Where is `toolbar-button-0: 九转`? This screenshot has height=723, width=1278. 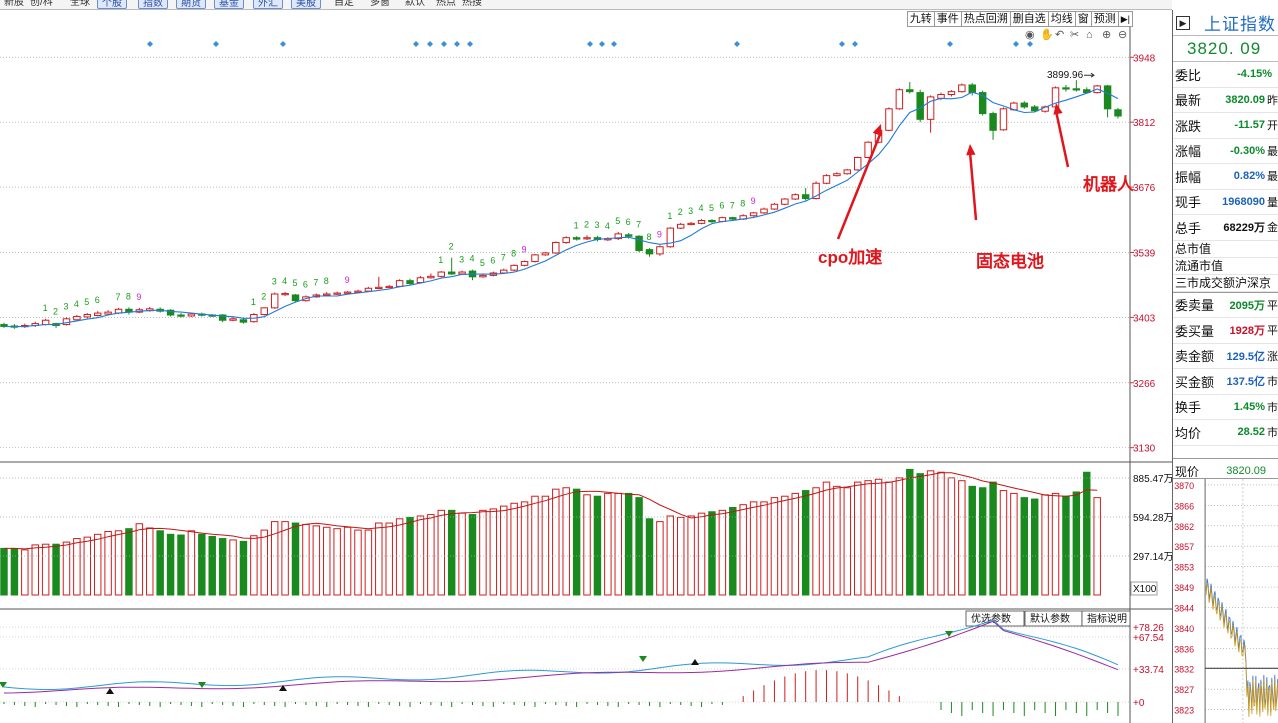 toolbar-button-0: 九转 is located at coordinates (921, 19).